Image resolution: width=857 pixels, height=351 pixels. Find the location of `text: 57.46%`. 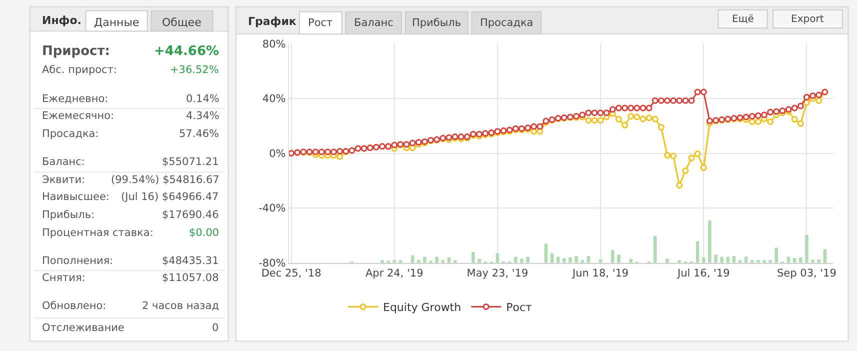

text: 57.46% is located at coordinates (199, 134).